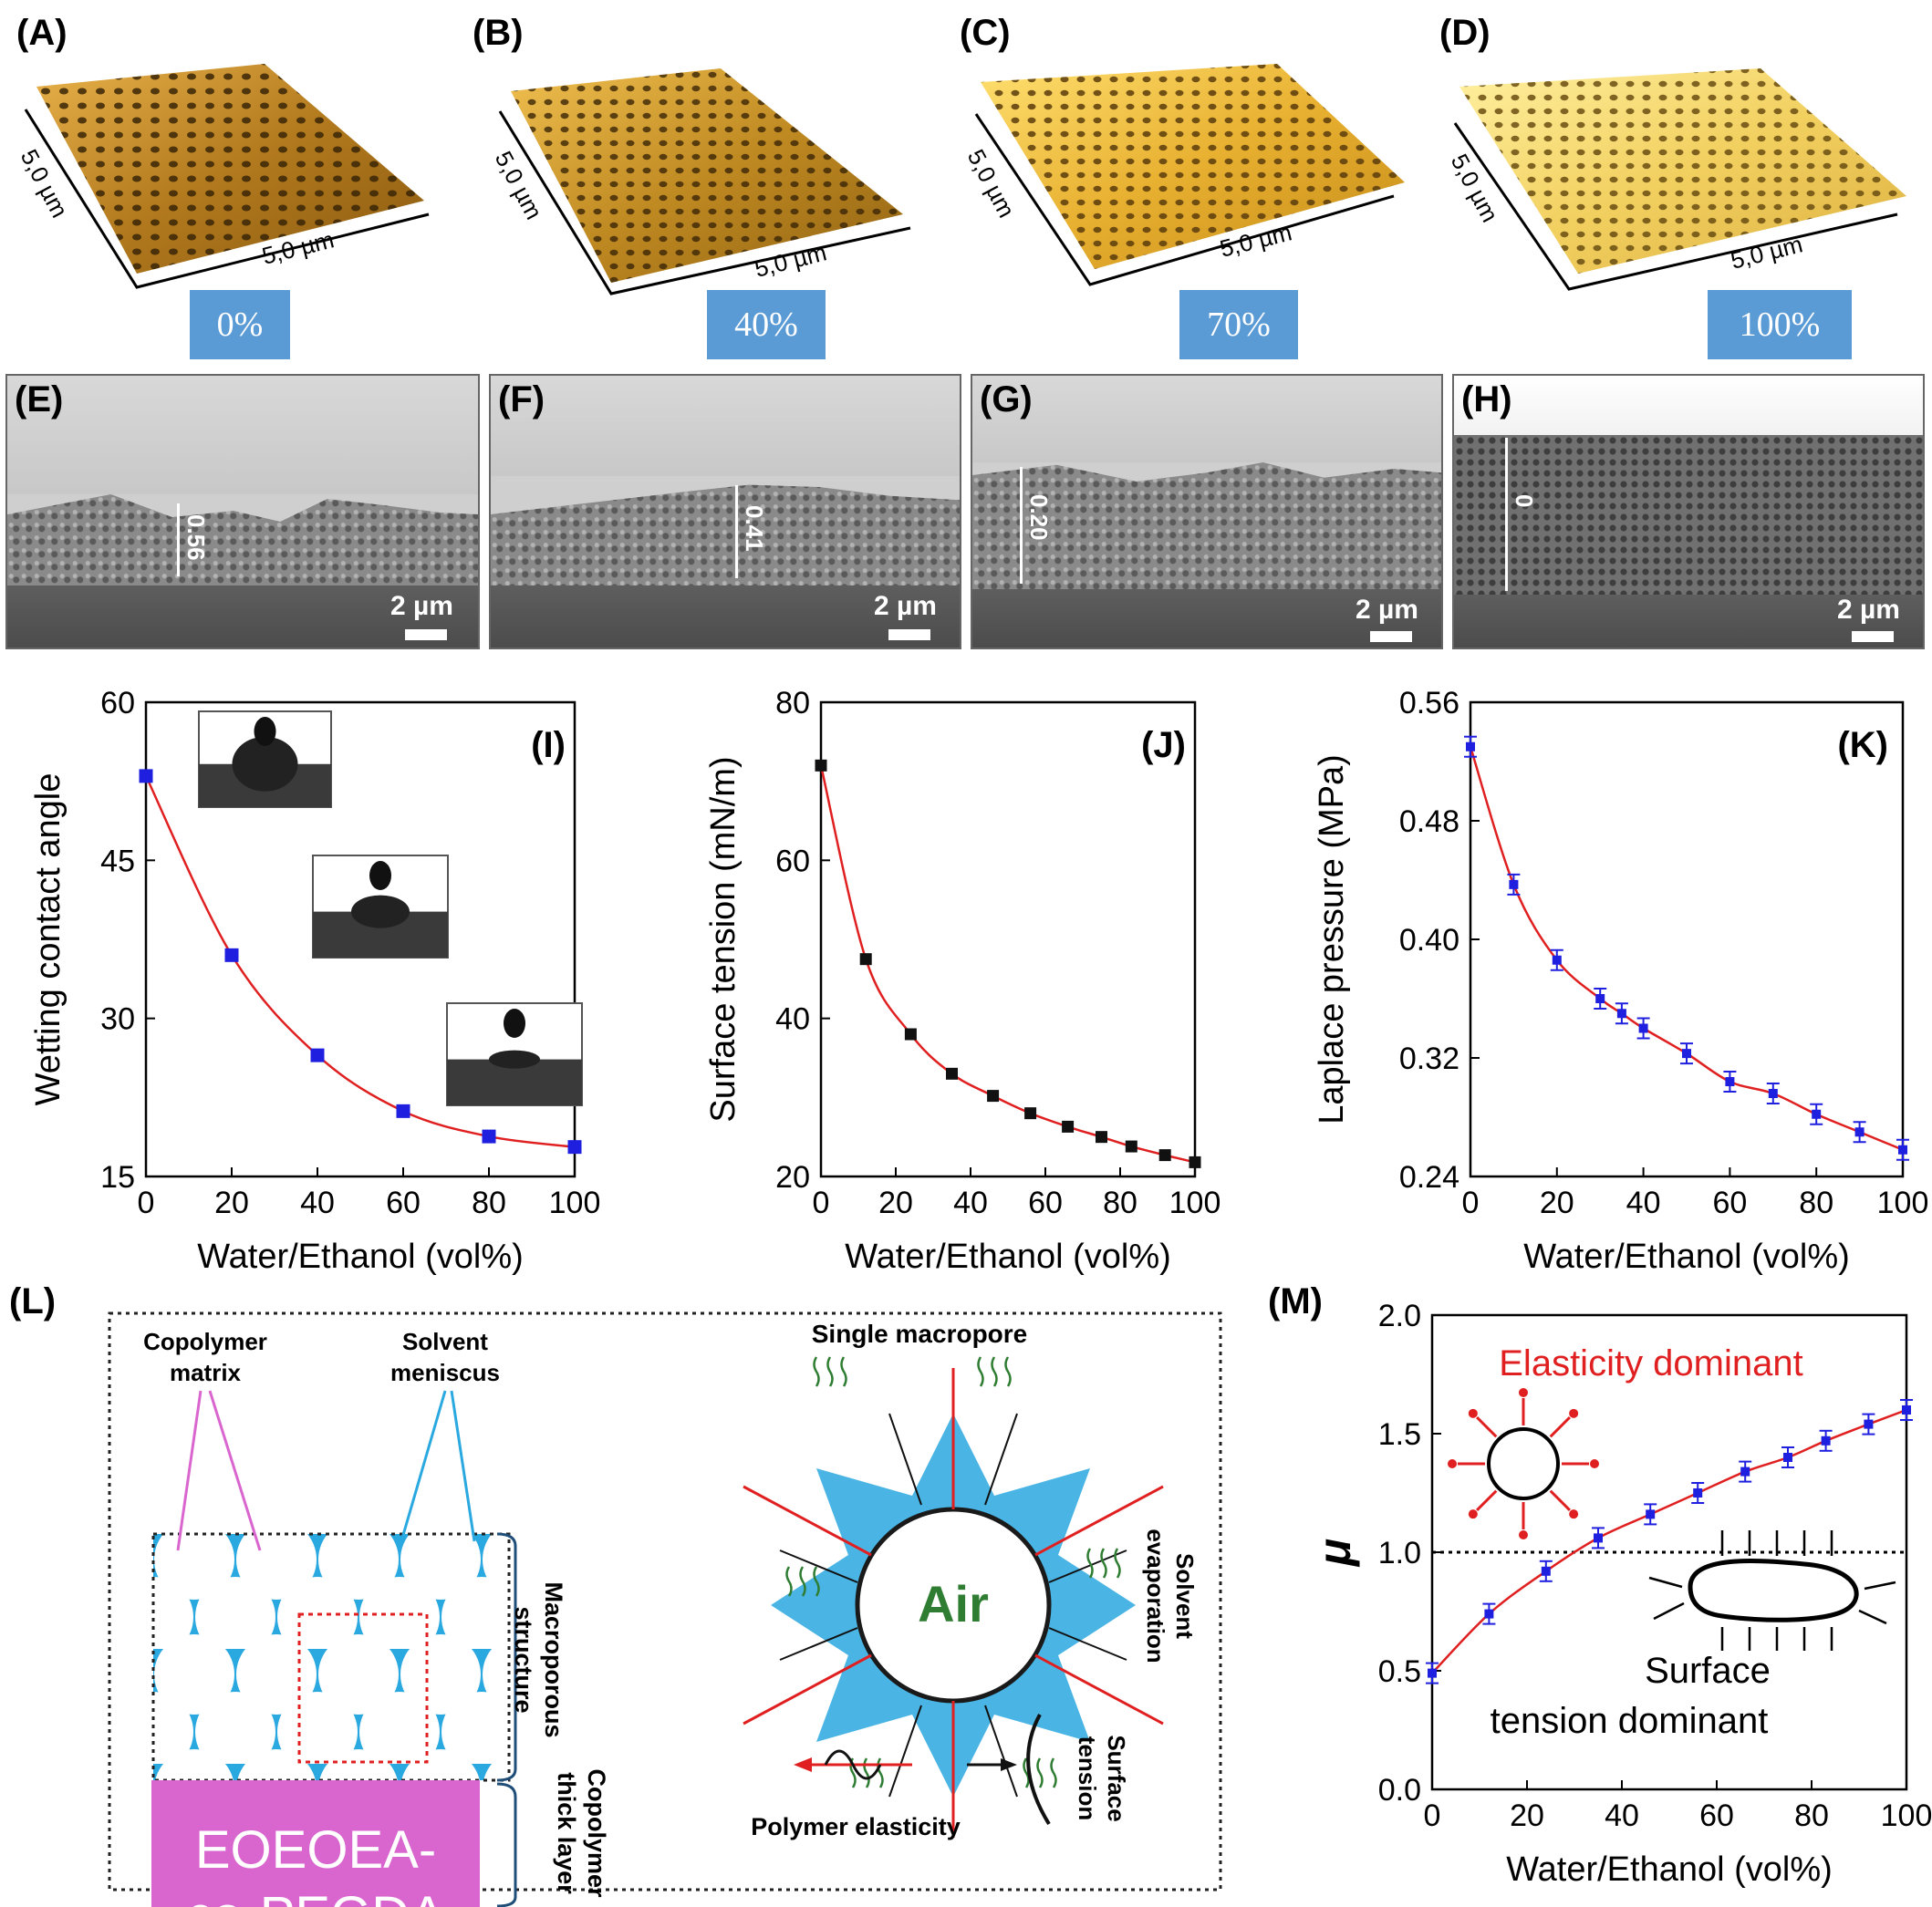 The height and width of the screenshot is (1907, 1932). What do you see at coordinates (792, 1177) in the screenshot?
I see `y-tick-label: 20` at bounding box center [792, 1177].